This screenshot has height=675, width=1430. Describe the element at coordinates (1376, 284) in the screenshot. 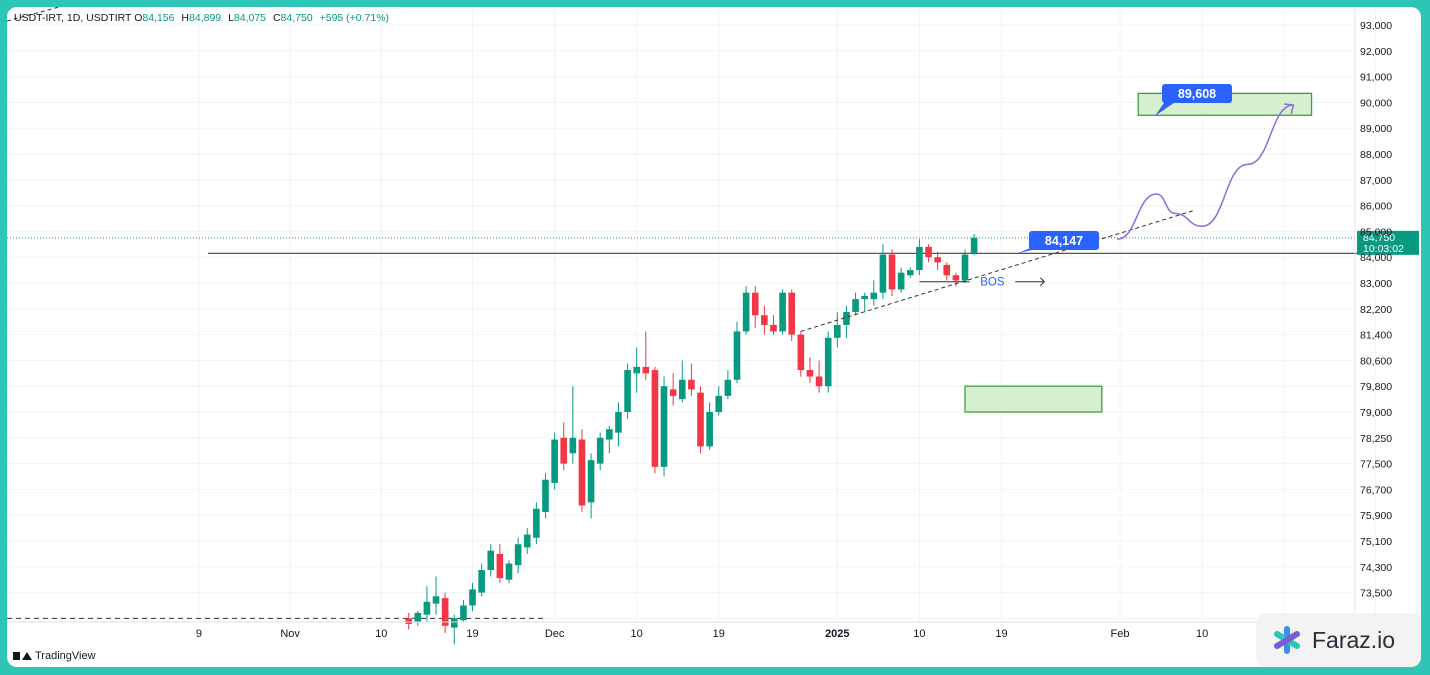

I see `y-tick-label: 83,000` at that location.